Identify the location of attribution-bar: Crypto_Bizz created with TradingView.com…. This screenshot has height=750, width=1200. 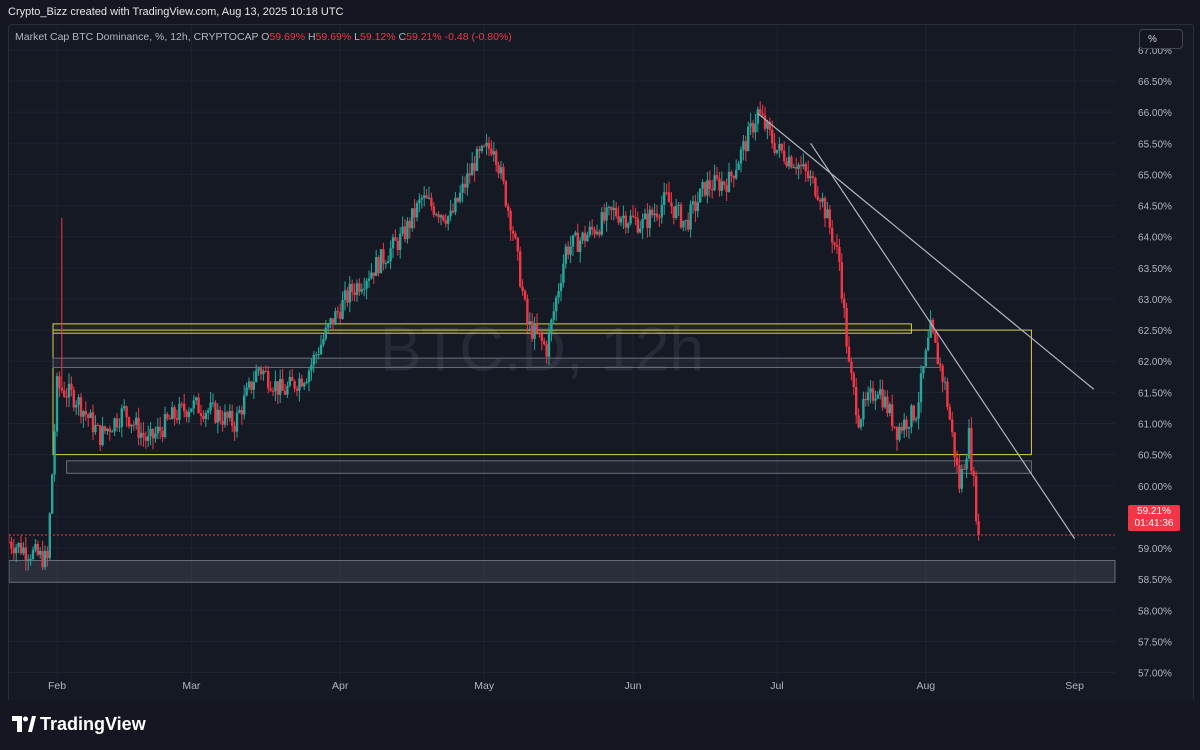
(600, 12).